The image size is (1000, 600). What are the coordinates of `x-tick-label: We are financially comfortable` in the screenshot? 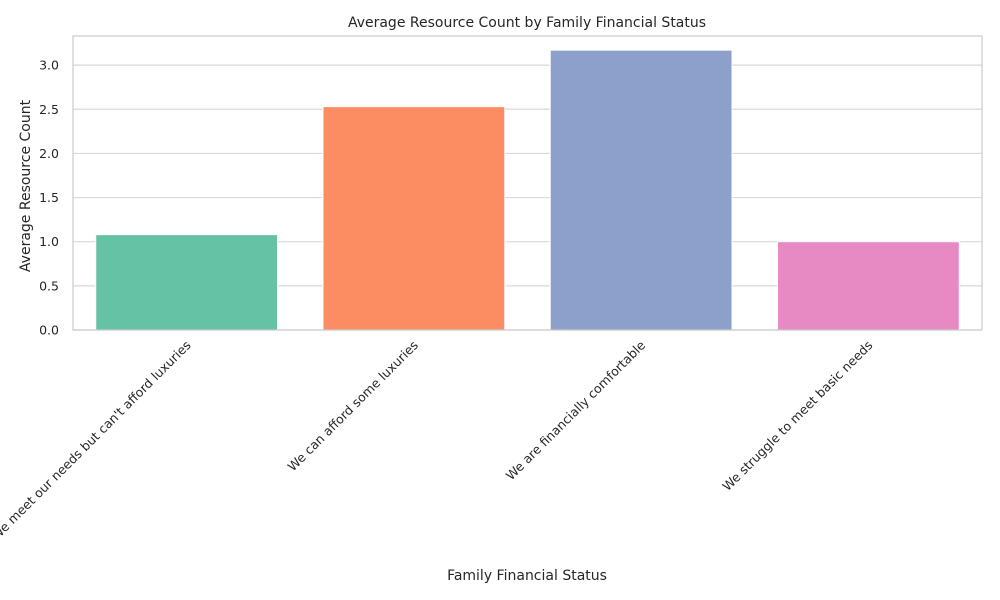 It's located at (576, 410).